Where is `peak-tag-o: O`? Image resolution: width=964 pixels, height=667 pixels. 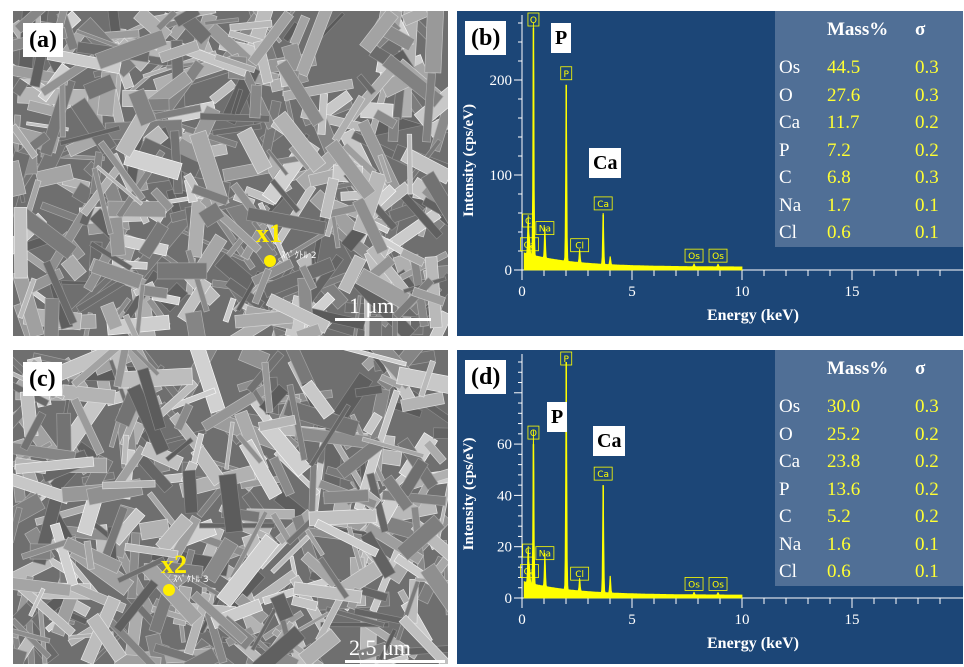 peak-tag-o: O is located at coordinates (533, 432).